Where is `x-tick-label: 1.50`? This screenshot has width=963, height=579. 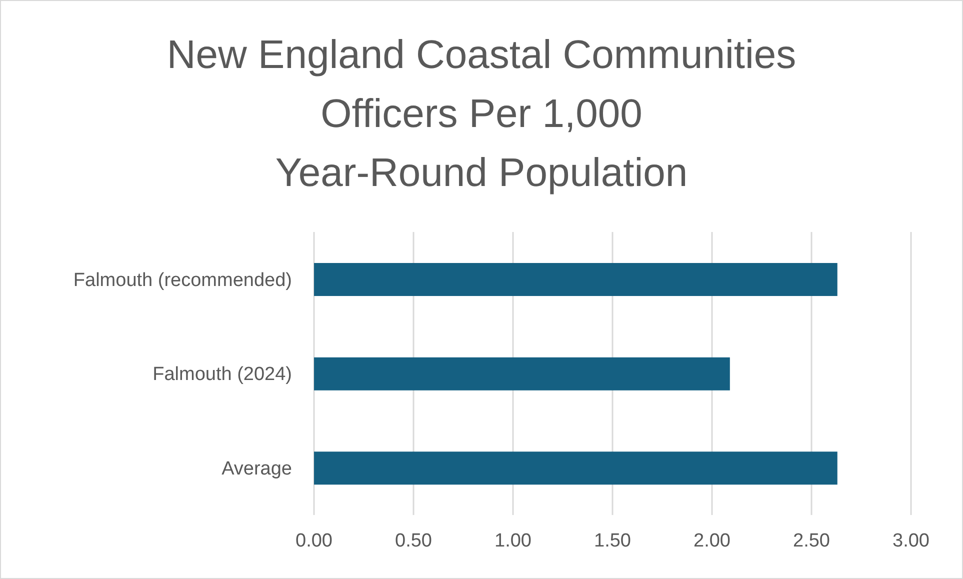 x-tick-label: 1.50 is located at coordinates (612, 541).